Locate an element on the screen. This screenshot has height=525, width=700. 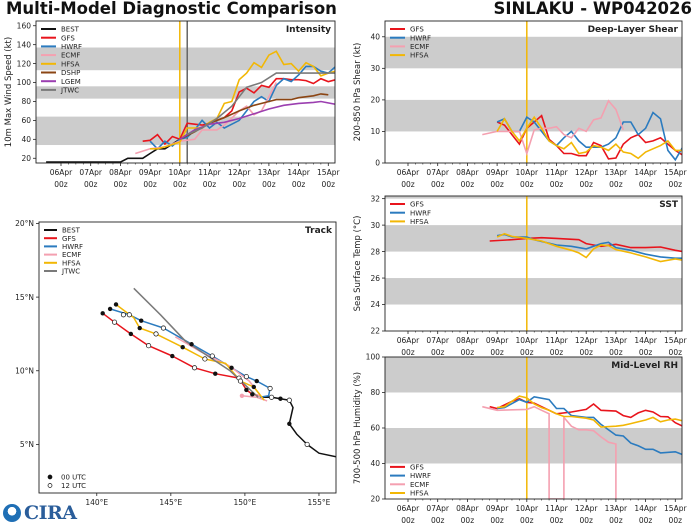
y-tick-label: 24 is located at coordinates (375, 304).